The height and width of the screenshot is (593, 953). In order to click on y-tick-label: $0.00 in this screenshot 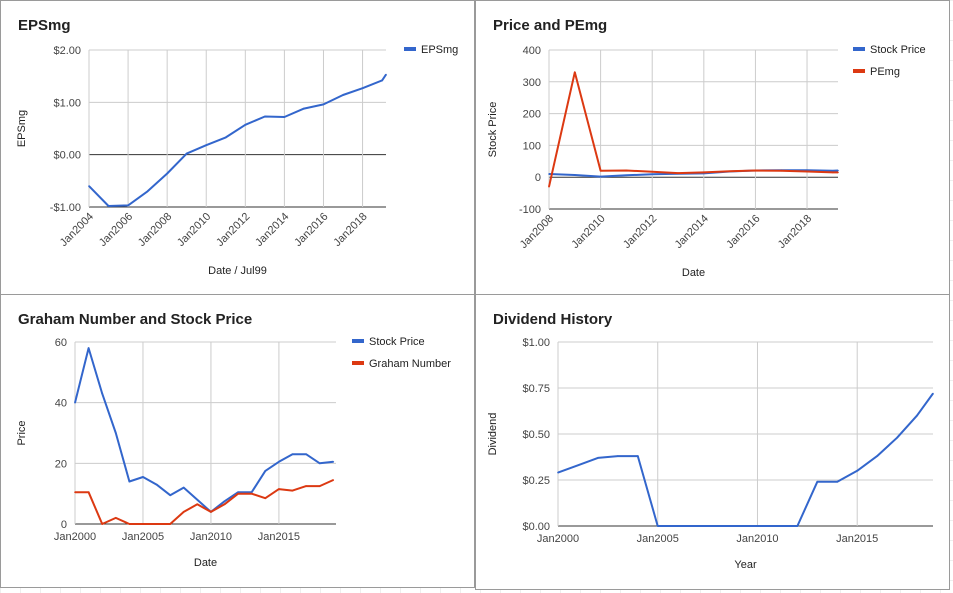, I will do `click(536, 527)`.